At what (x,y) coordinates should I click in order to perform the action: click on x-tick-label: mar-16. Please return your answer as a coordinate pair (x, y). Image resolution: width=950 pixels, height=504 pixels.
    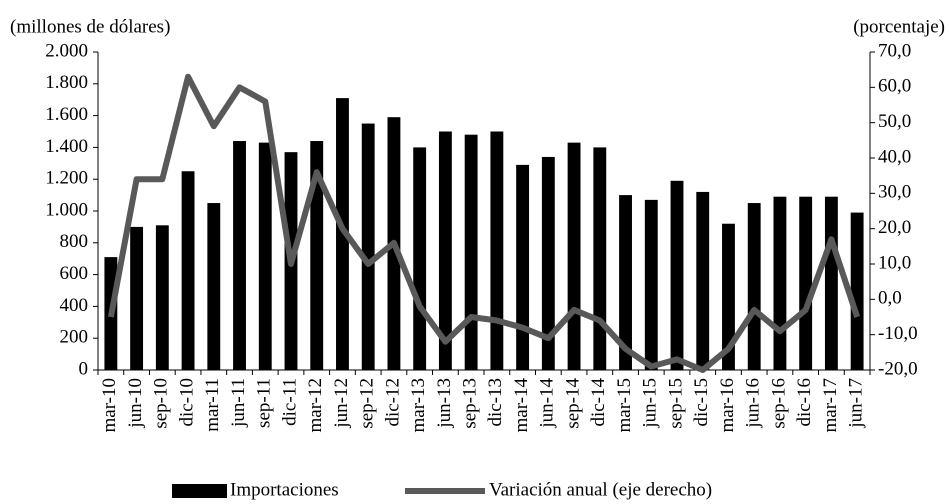
    Looking at the image, I should click on (727, 405).